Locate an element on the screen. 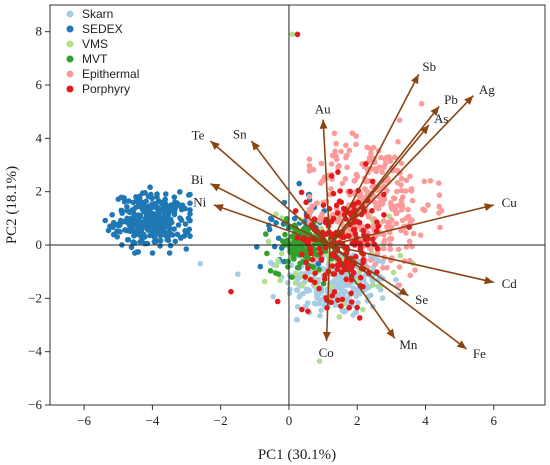  loading-arrowhead-as is located at coordinates (424, 130).